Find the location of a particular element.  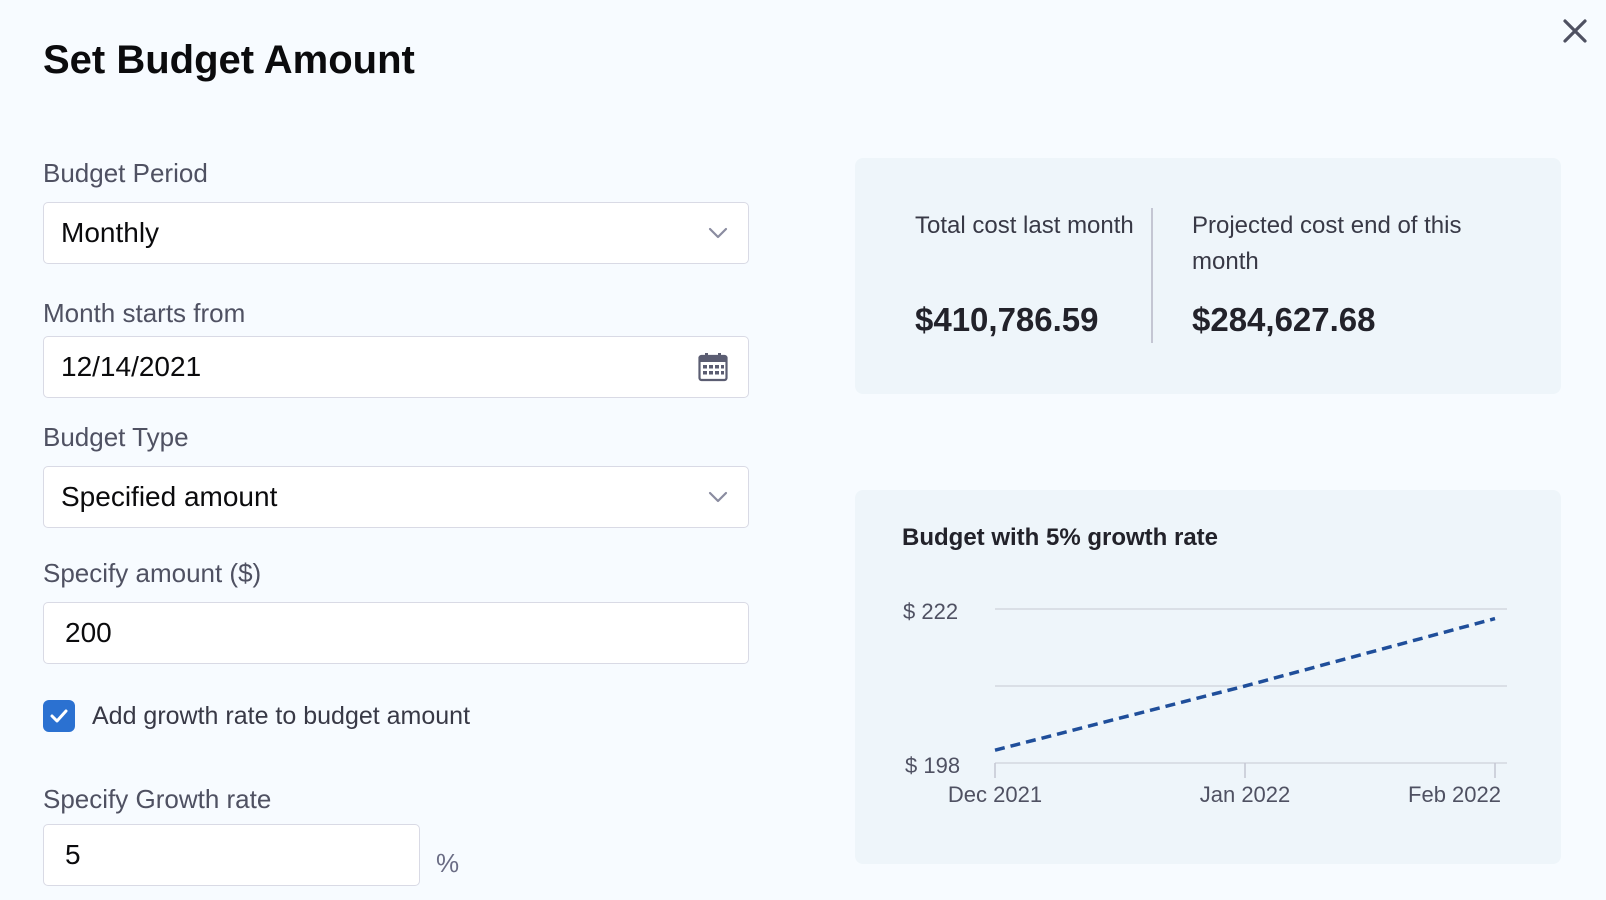

budget-type-value: Specified amount is located at coordinates (169, 496).